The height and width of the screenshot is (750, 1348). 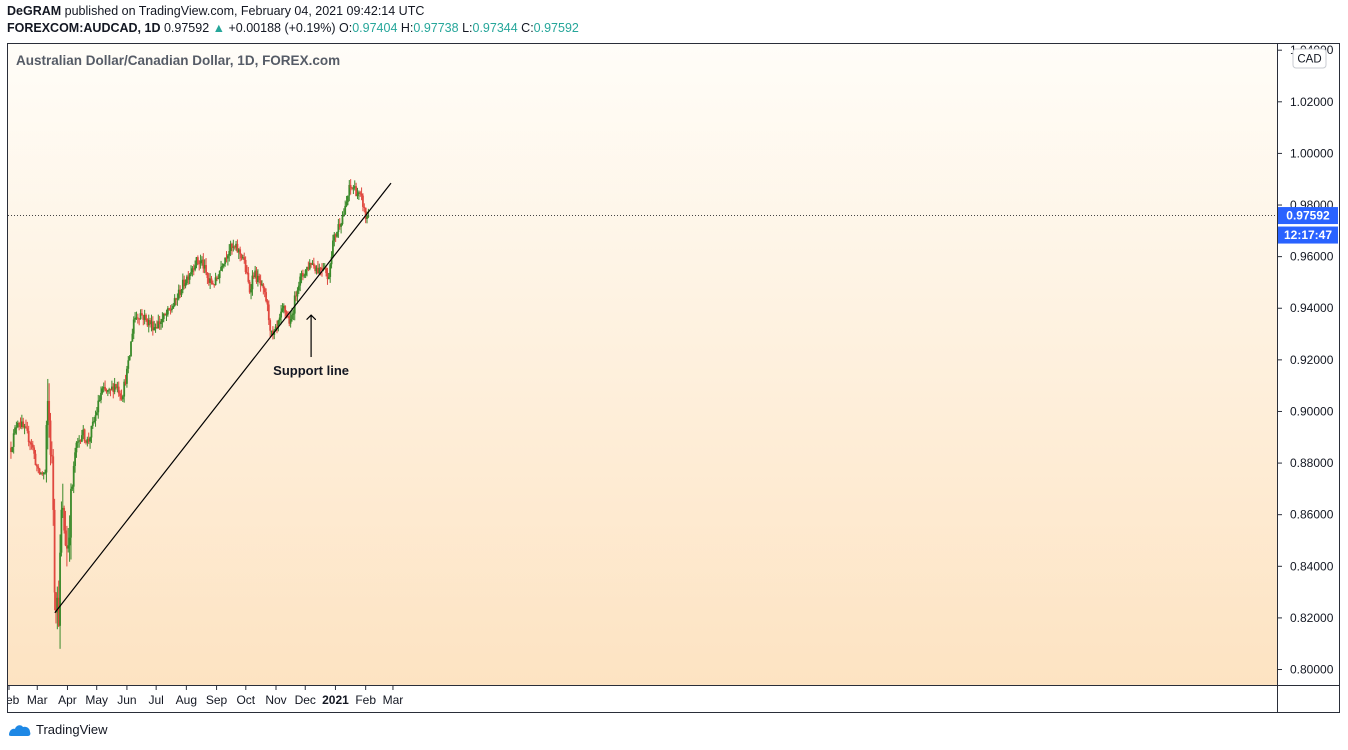 I want to click on currency-label: CAD, so click(x=1309, y=60).